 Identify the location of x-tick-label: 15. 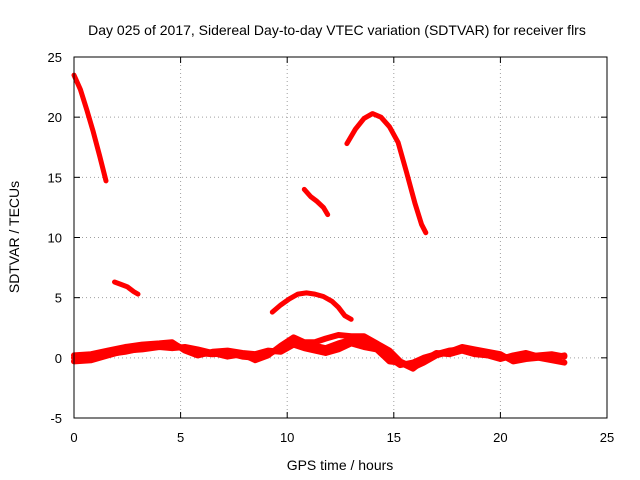
(394, 437).